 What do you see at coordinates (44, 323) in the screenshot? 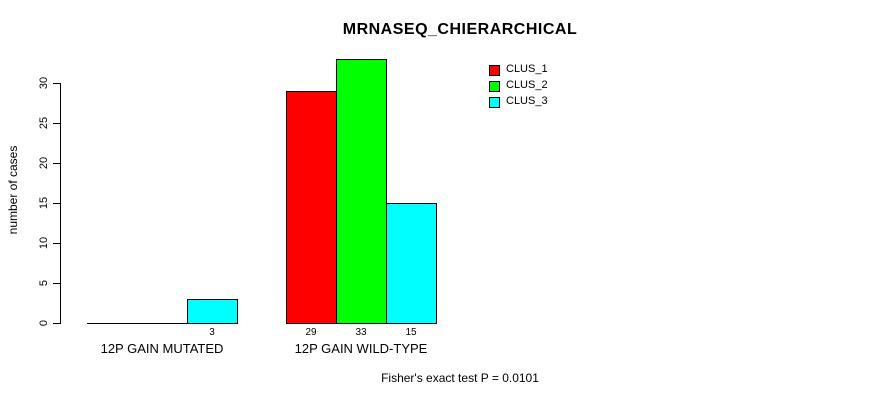
I see `y-tick-label: 0` at bounding box center [44, 323].